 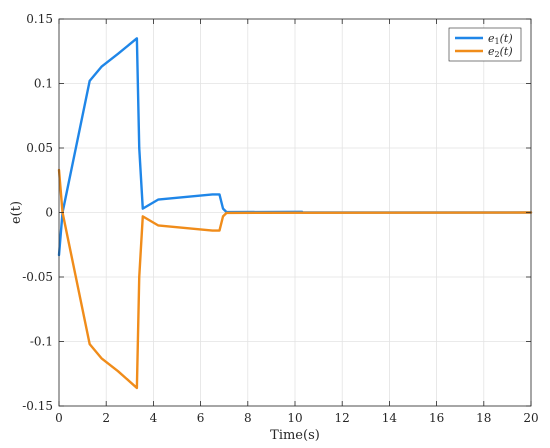 What do you see at coordinates (436, 418) in the screenshot?
I see `x-tick-label: 16` at bounding box center [436, 418].